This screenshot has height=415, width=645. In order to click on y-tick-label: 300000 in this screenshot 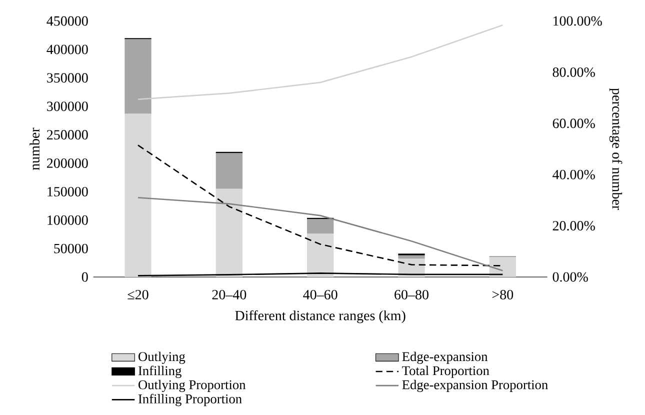, I will do `click(67, 107)`.